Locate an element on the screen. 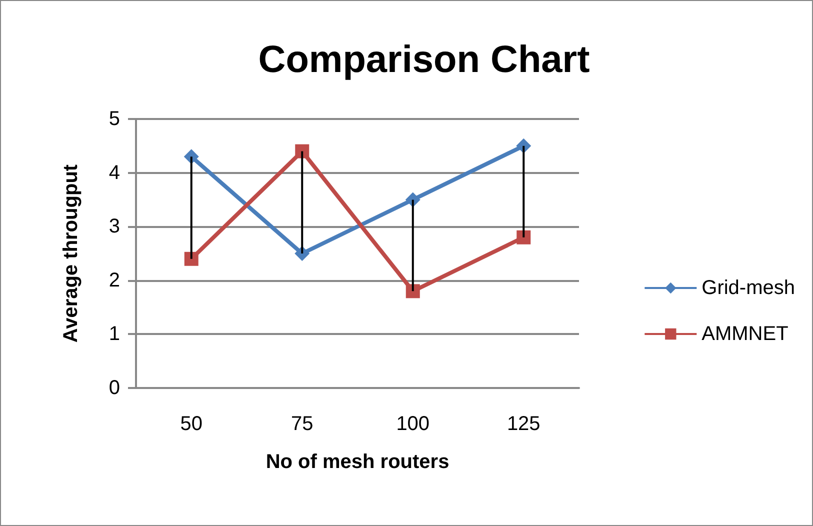  y-axis-title: Average througput is located at coordinates (71, 253).